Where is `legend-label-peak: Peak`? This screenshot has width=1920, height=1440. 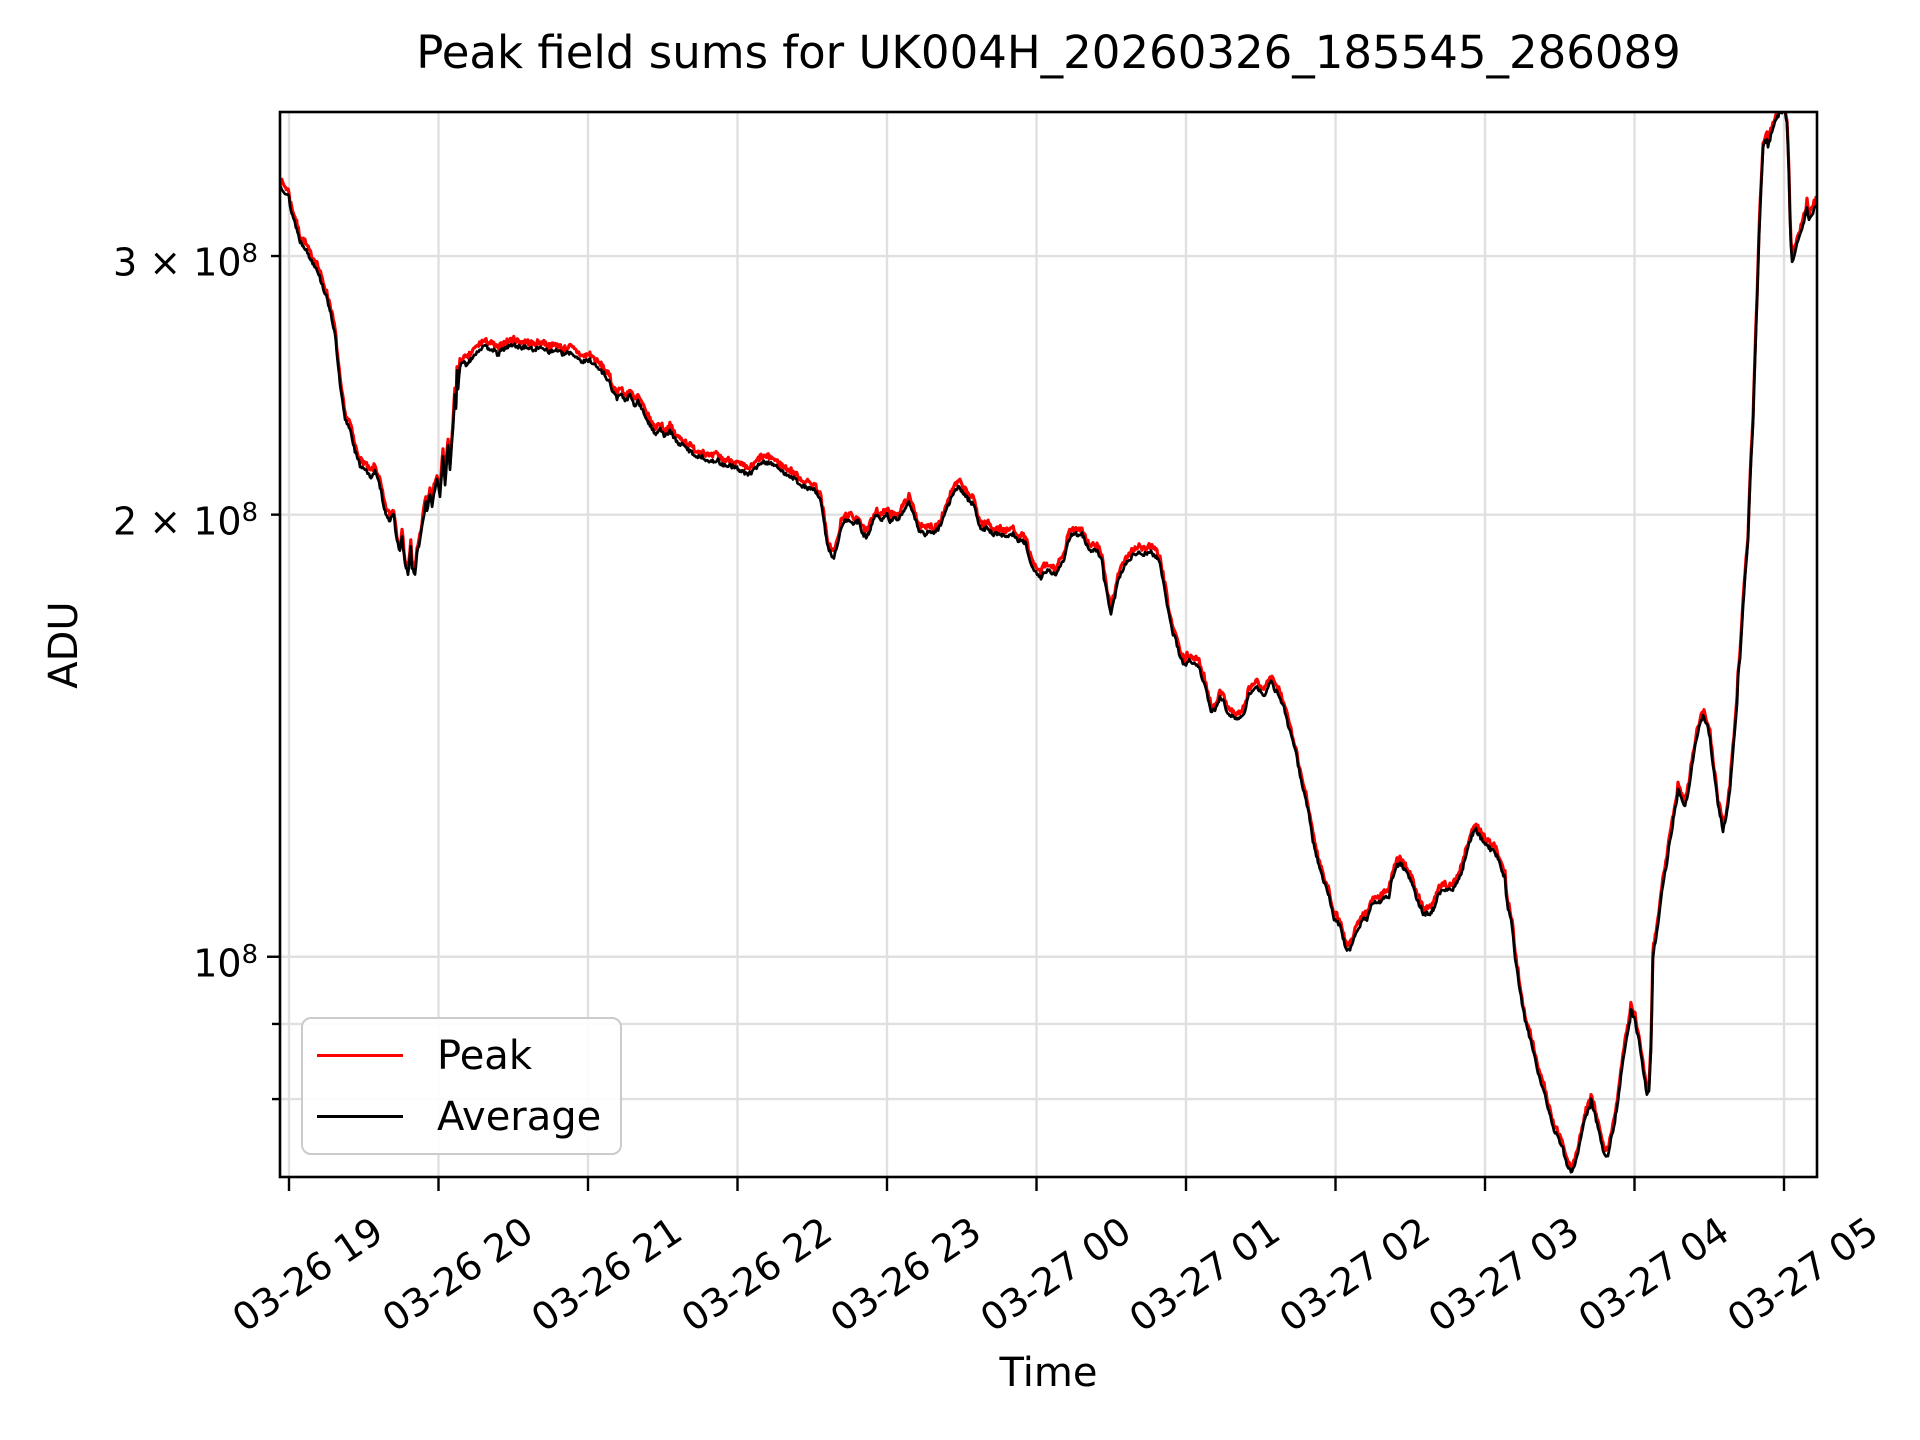
legend-label-peak: Peak is located at coordinates (484, 1055).